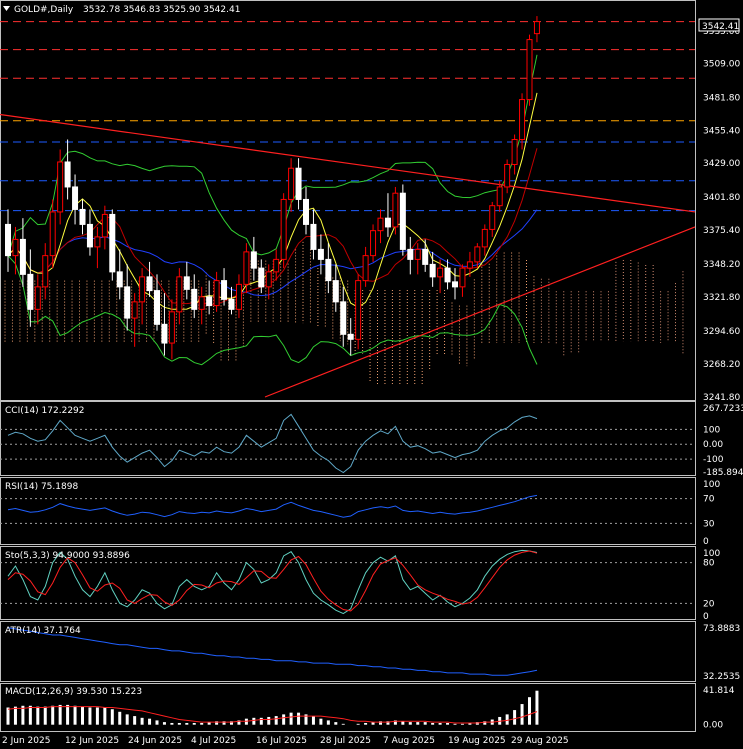 This screenshot has width=743, height=749. What do you see at coordinates (719, 25) in the screenshot?
I see `last-price-tag: 3542.41` at bounding box center [719, 25].